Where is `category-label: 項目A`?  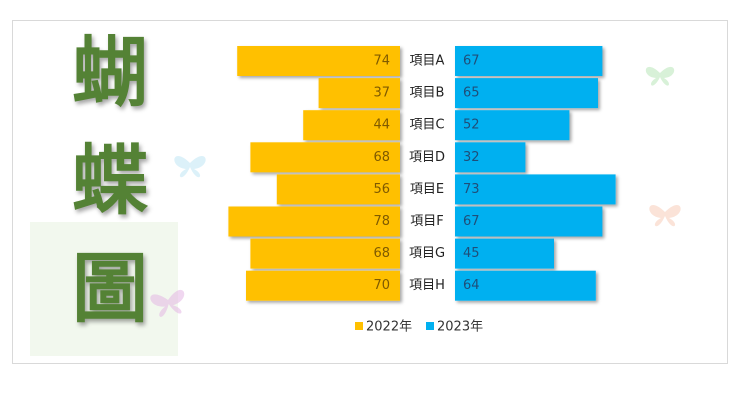
category-label: 項目A is located at coordinates (427, 61).